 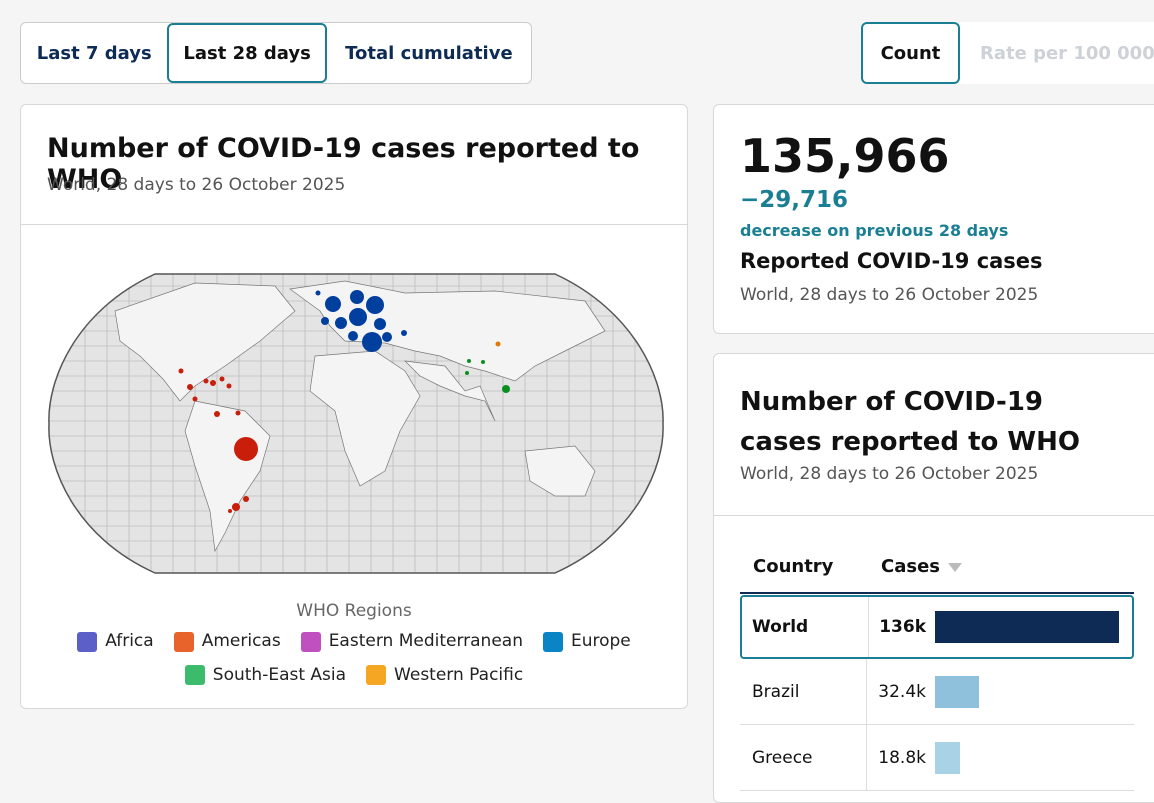 What do you see at coordinates (891, 261) in the screenshot?
I see `summary-label: Reported COVID-19 cases` at bounding box center [891, 261].